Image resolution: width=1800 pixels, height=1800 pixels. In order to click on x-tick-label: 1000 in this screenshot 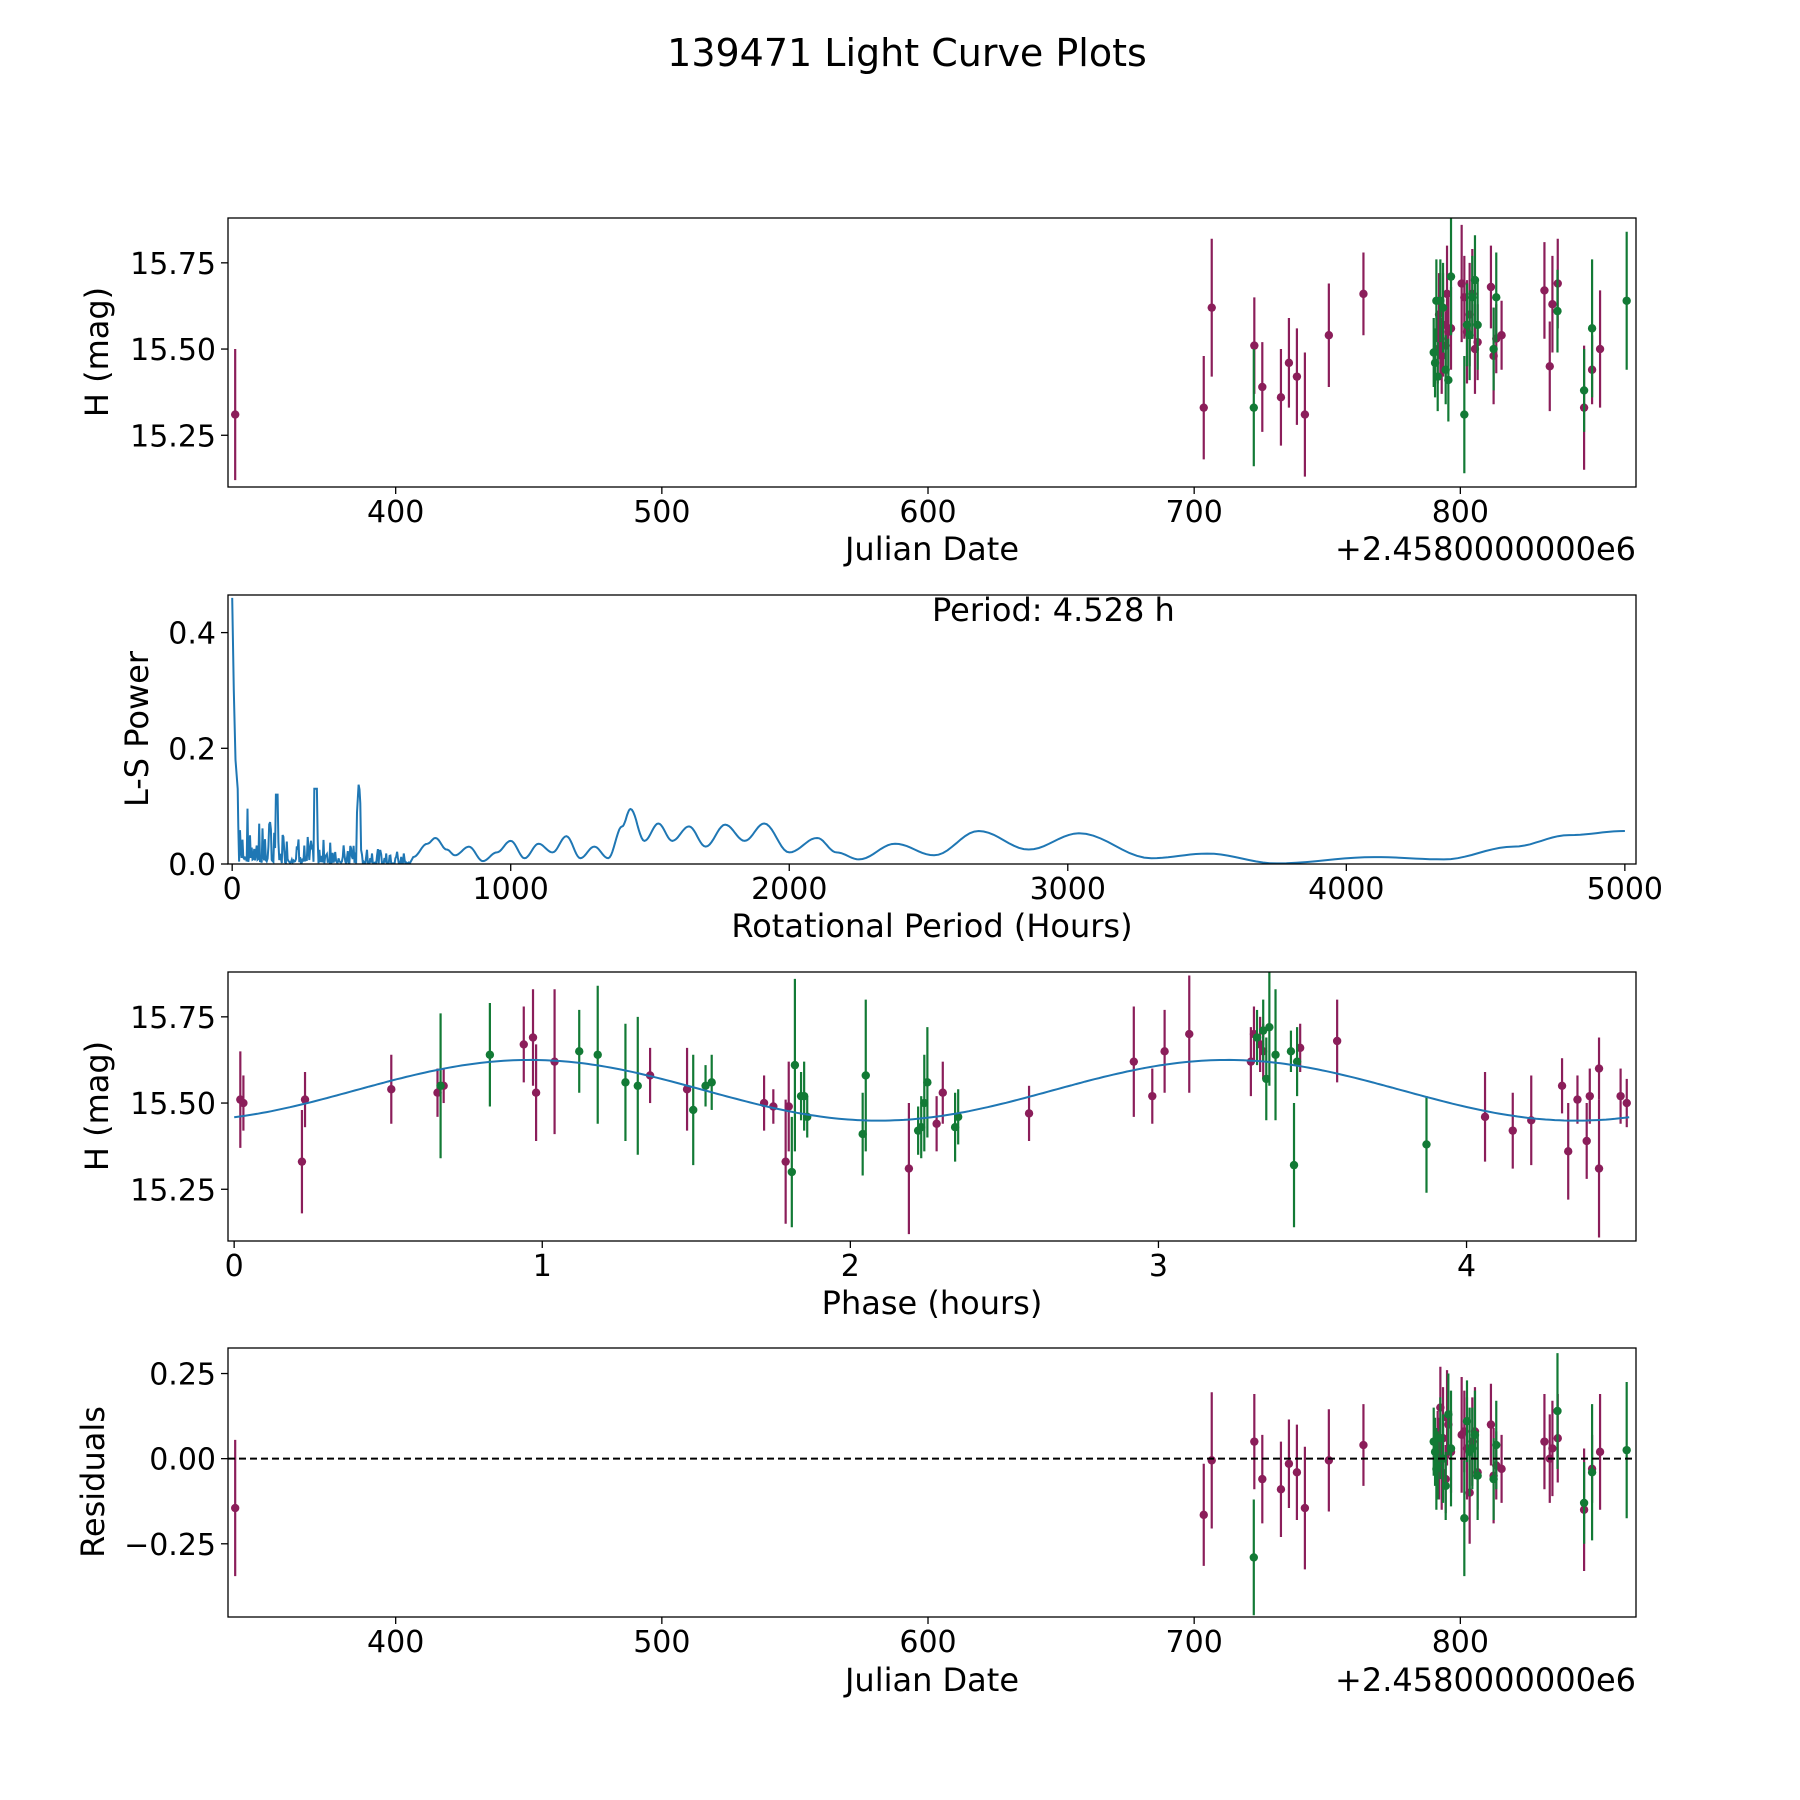, I will do `click(511, 889)`.